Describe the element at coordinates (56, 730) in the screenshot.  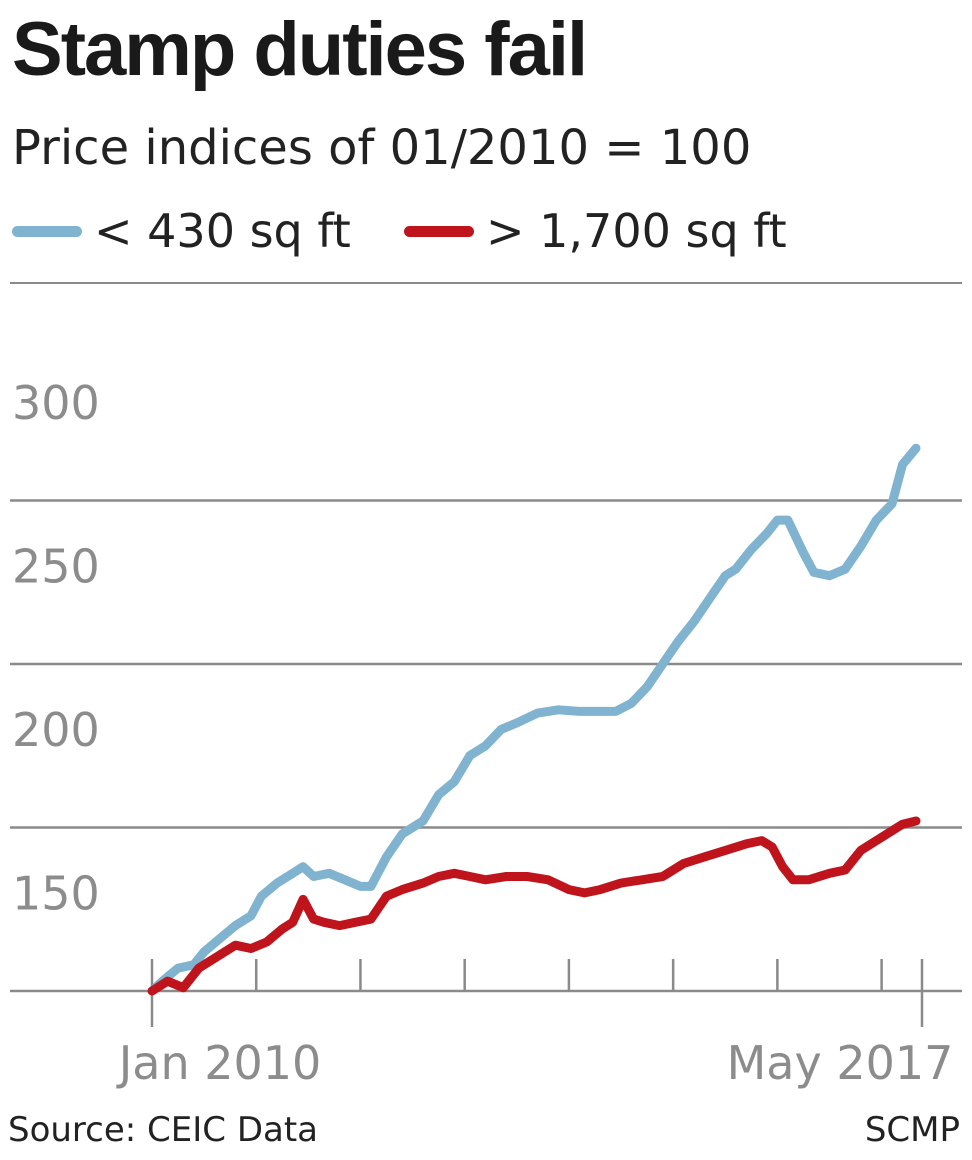
I see `y-tick-label-200: 200` at that location.